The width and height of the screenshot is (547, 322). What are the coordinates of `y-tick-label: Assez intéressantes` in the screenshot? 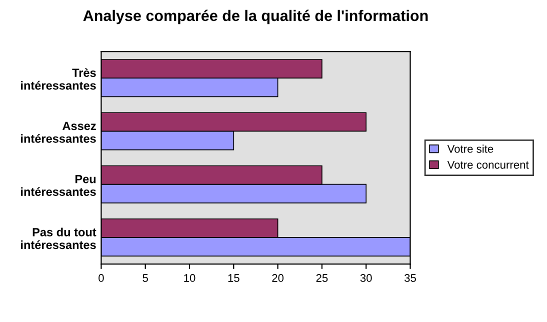 It's located at (58, 132).